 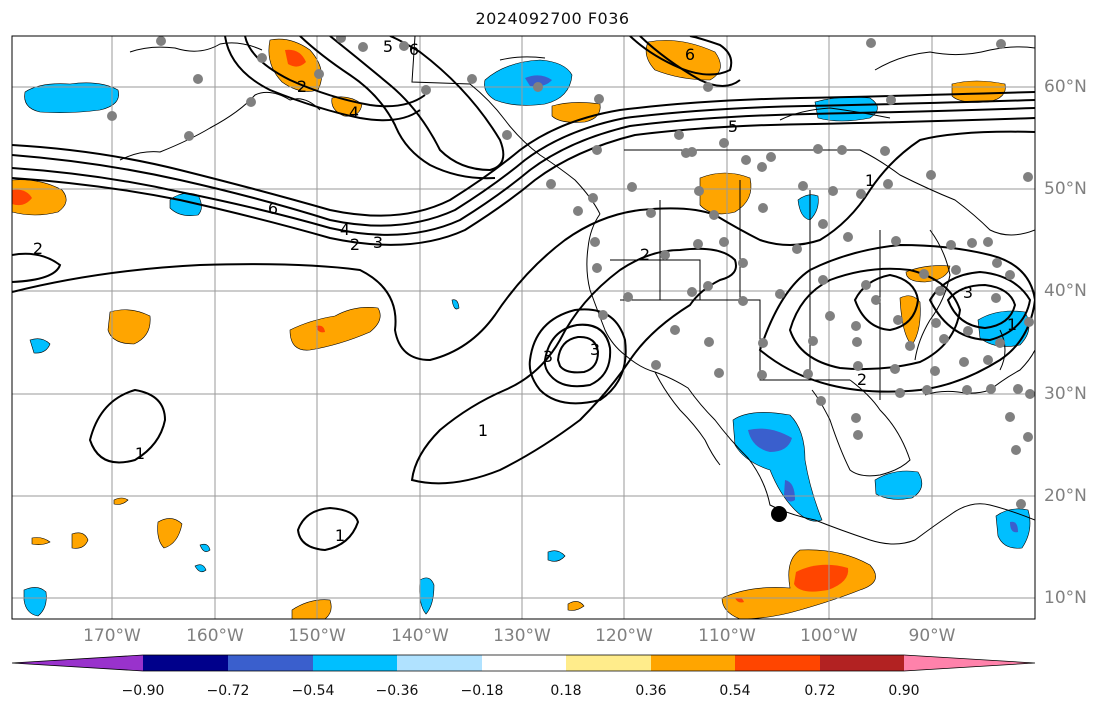 What do you see at coordinates (566, 691) in the screenshot?
I see `colorbar-tick-label: 0.18` at bounding box center [566, 691].